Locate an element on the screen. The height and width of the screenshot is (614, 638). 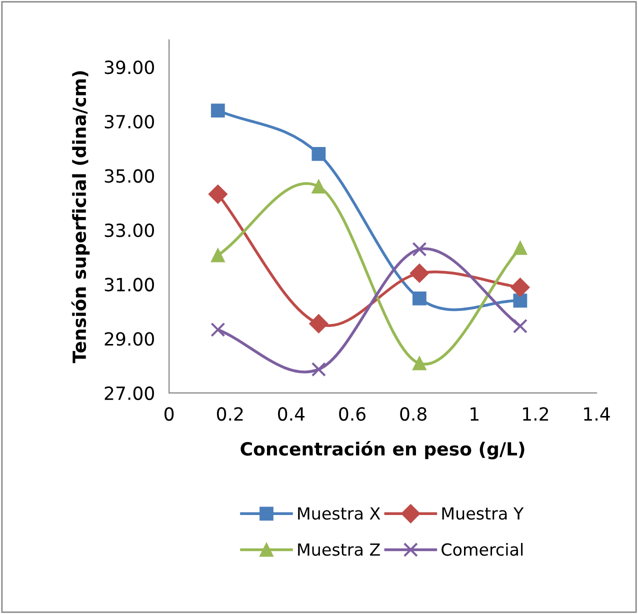
x-tick-label: 1 is located at coordinates (474, 414).